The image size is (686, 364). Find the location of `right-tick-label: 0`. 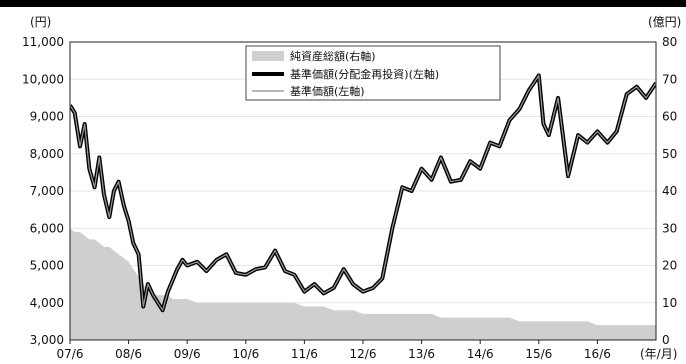

right-tick-label: 0 is located at coordinates (666, 340).